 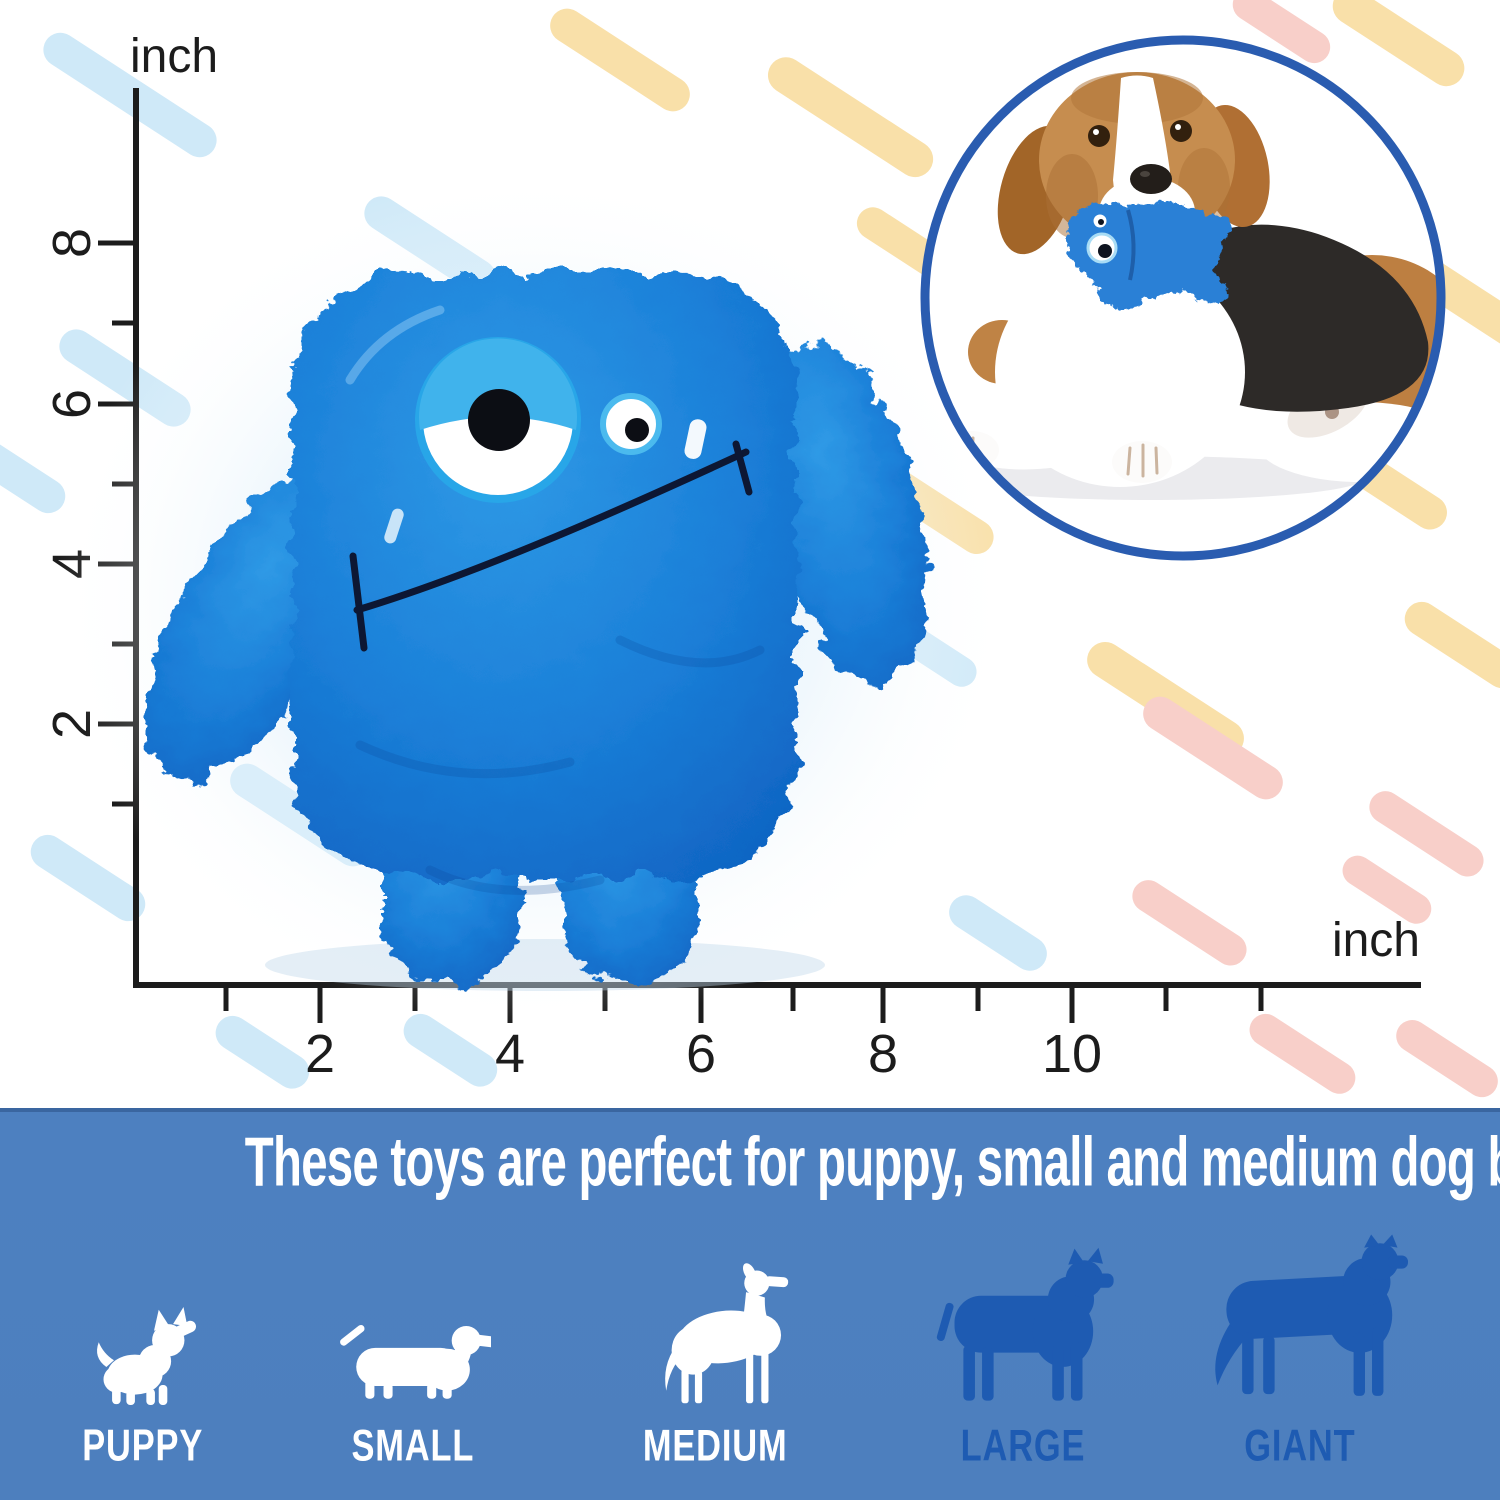 I want to click on toy-stitch-mark-right, so click(x=695, y=439).